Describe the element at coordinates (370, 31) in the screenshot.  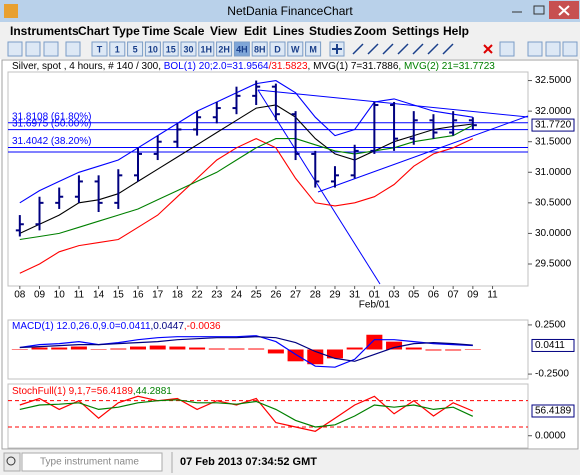
I see `menu-item: Zoom` at that location.